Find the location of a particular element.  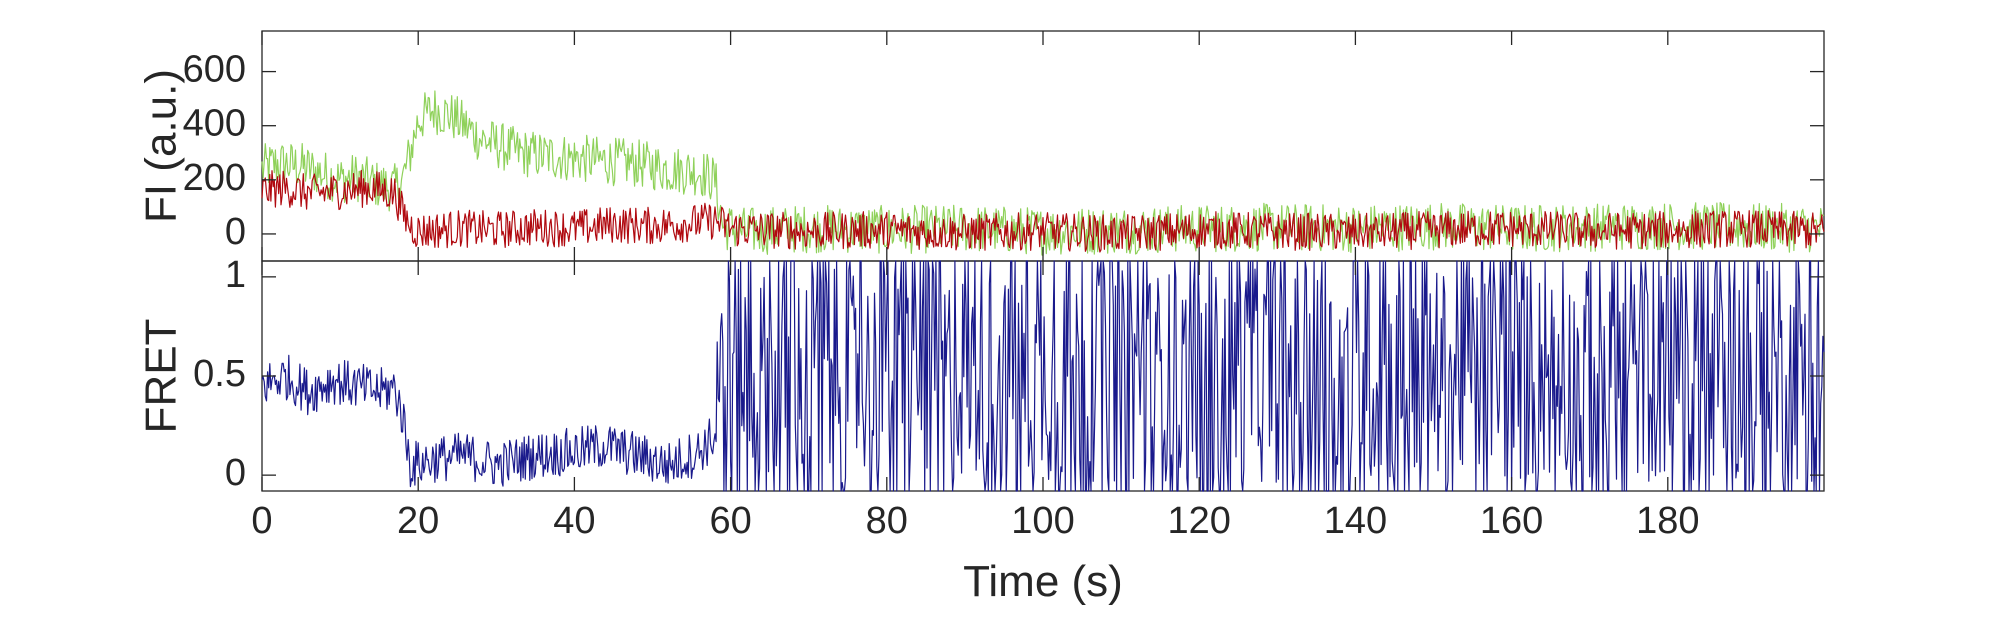

x-tick-label: 160 is located at coordinates (1511, 521).